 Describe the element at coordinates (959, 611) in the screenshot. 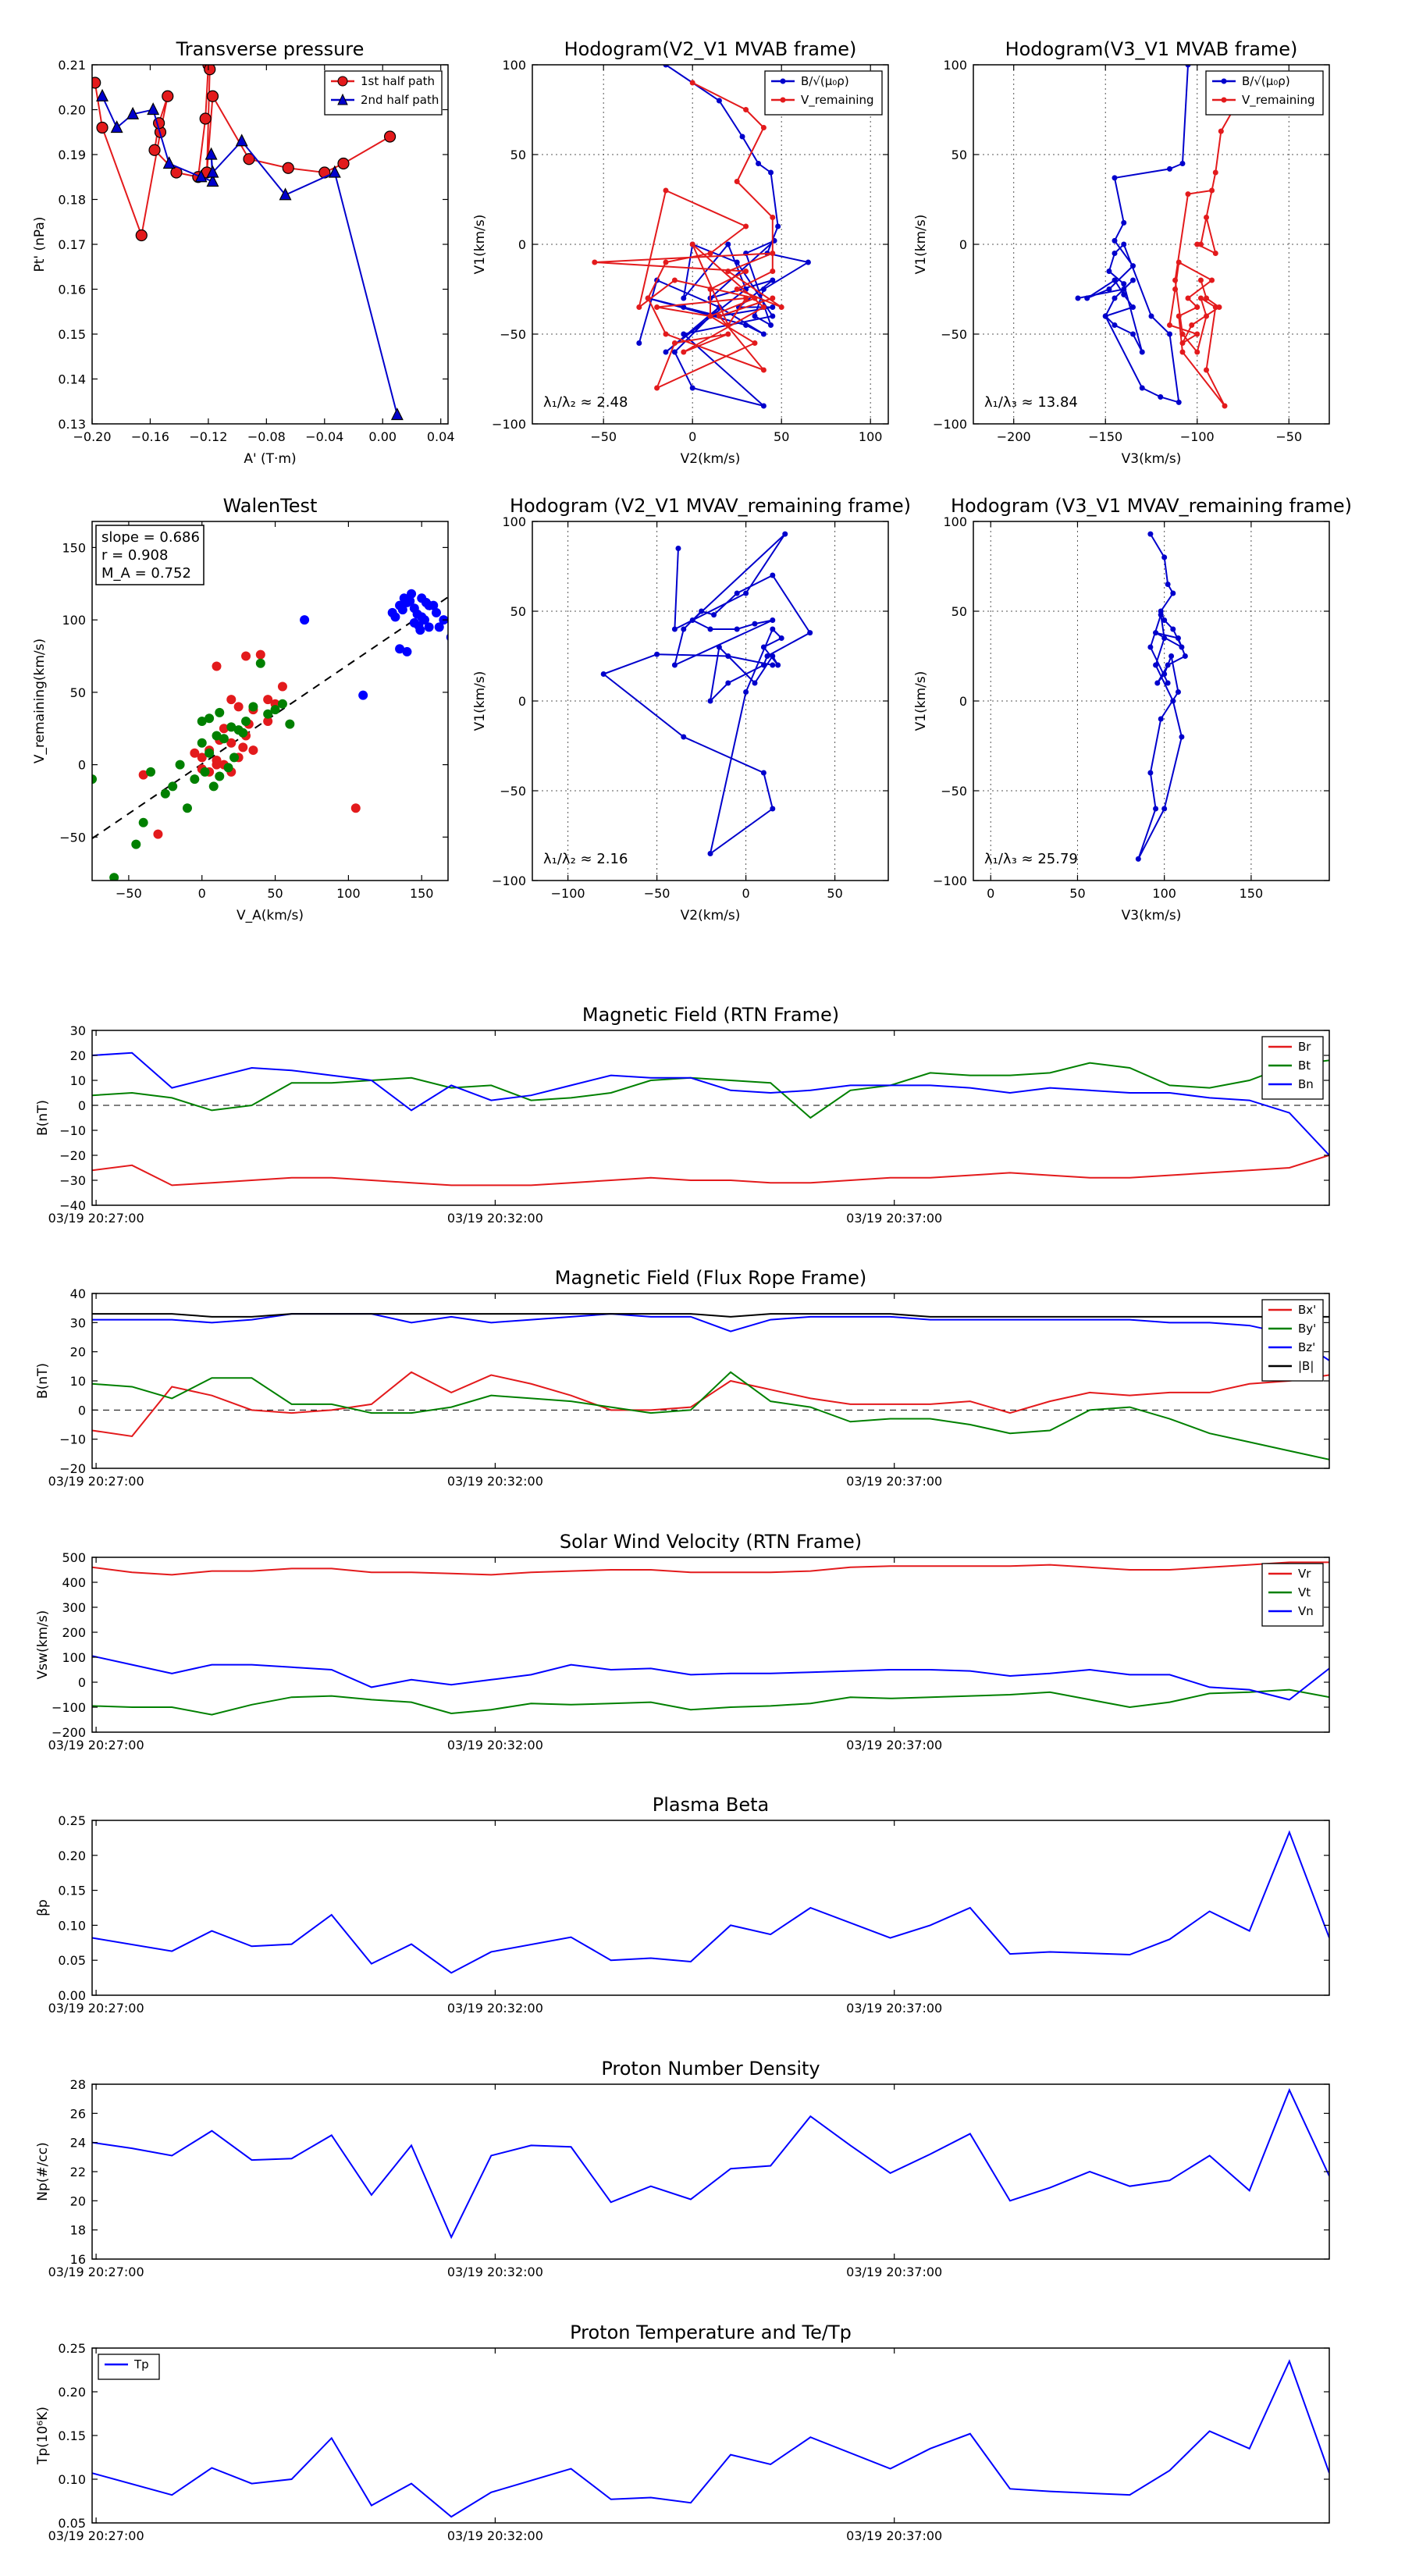

I see `y-tick-label: 50` at that location.